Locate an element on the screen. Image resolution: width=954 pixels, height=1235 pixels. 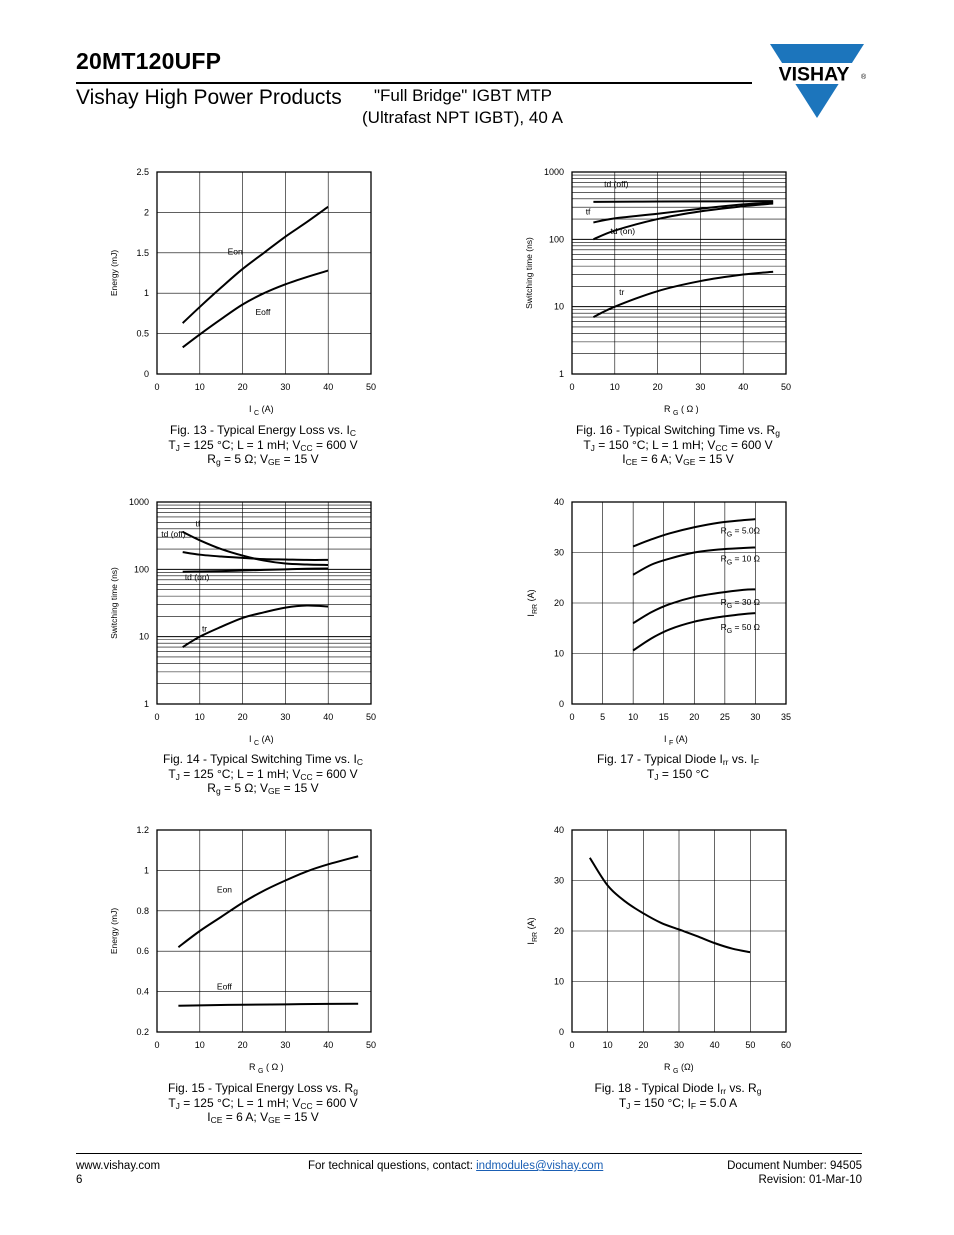
y-tick-label: 40 is located at coordinates (559, 502).